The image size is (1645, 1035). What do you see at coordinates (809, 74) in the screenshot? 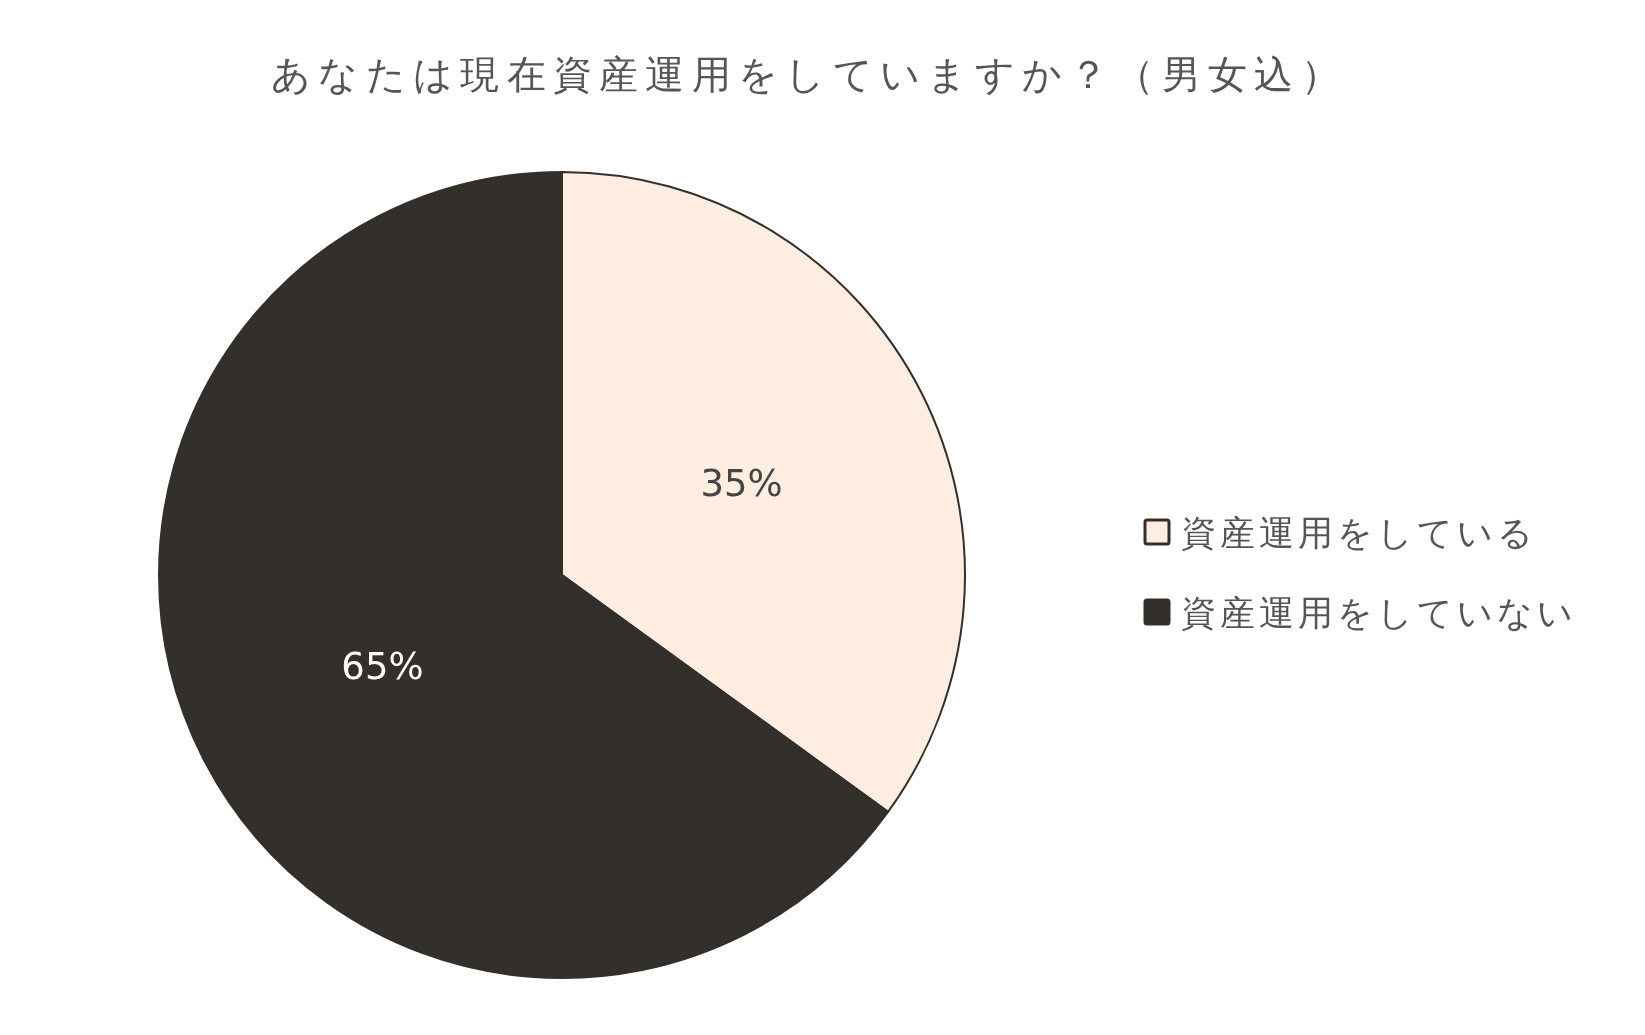
I see `chart-title: あなたは現在資産運用をしていますか？（男女込）` at bounding box center [809, 74].